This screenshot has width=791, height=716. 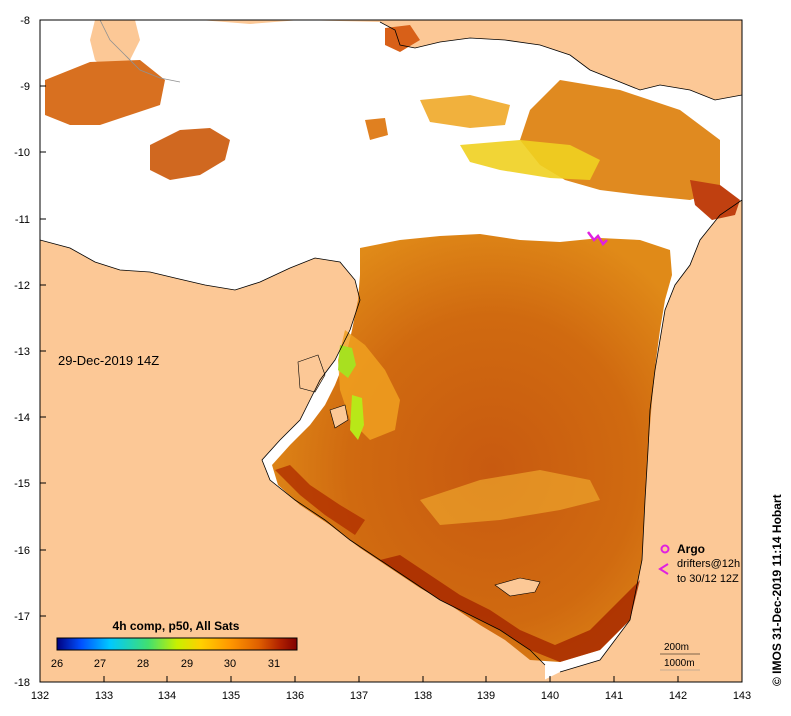 What do you see at coordinates (108, 360) in the screenshot?
I see `date-label: 29-Dec-2019 14Z` at bounding box center [108, 360].